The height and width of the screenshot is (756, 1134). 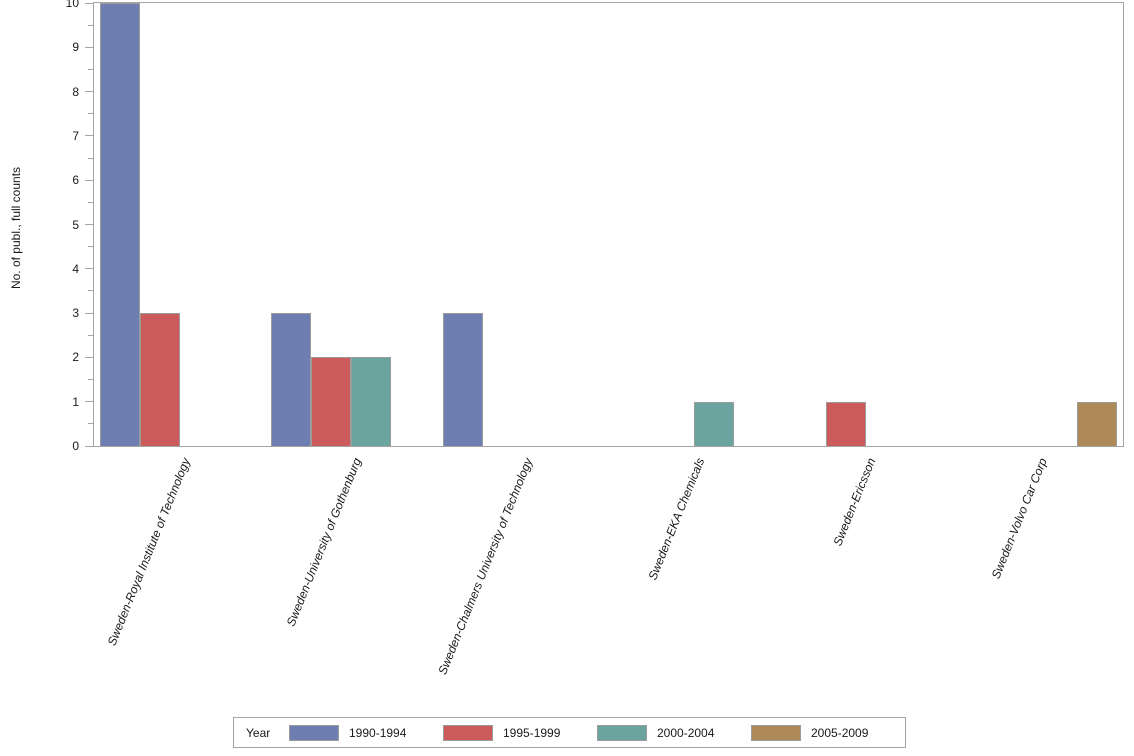 I want to click on legend-item: 2005-2009, so click(x=828, y=732).